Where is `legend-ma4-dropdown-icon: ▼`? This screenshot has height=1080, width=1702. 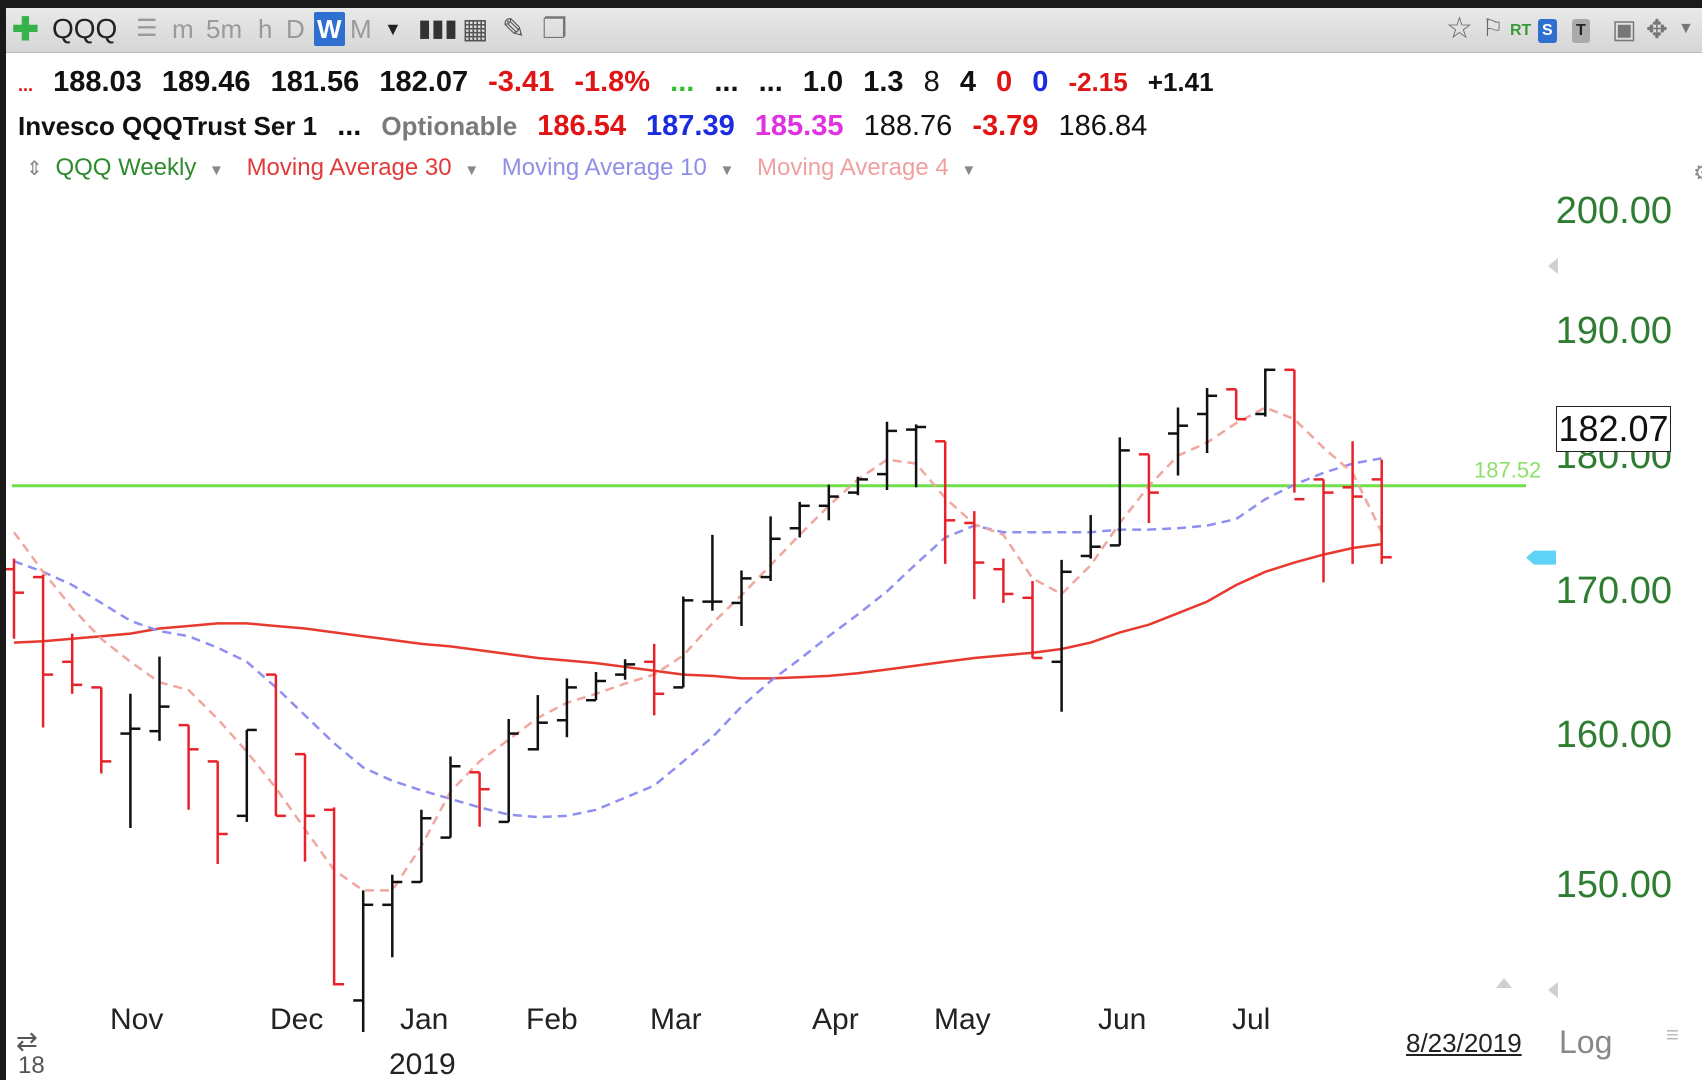 legend-ma4-dropdown-icon: ▼ is located at coordinates (969, 170).